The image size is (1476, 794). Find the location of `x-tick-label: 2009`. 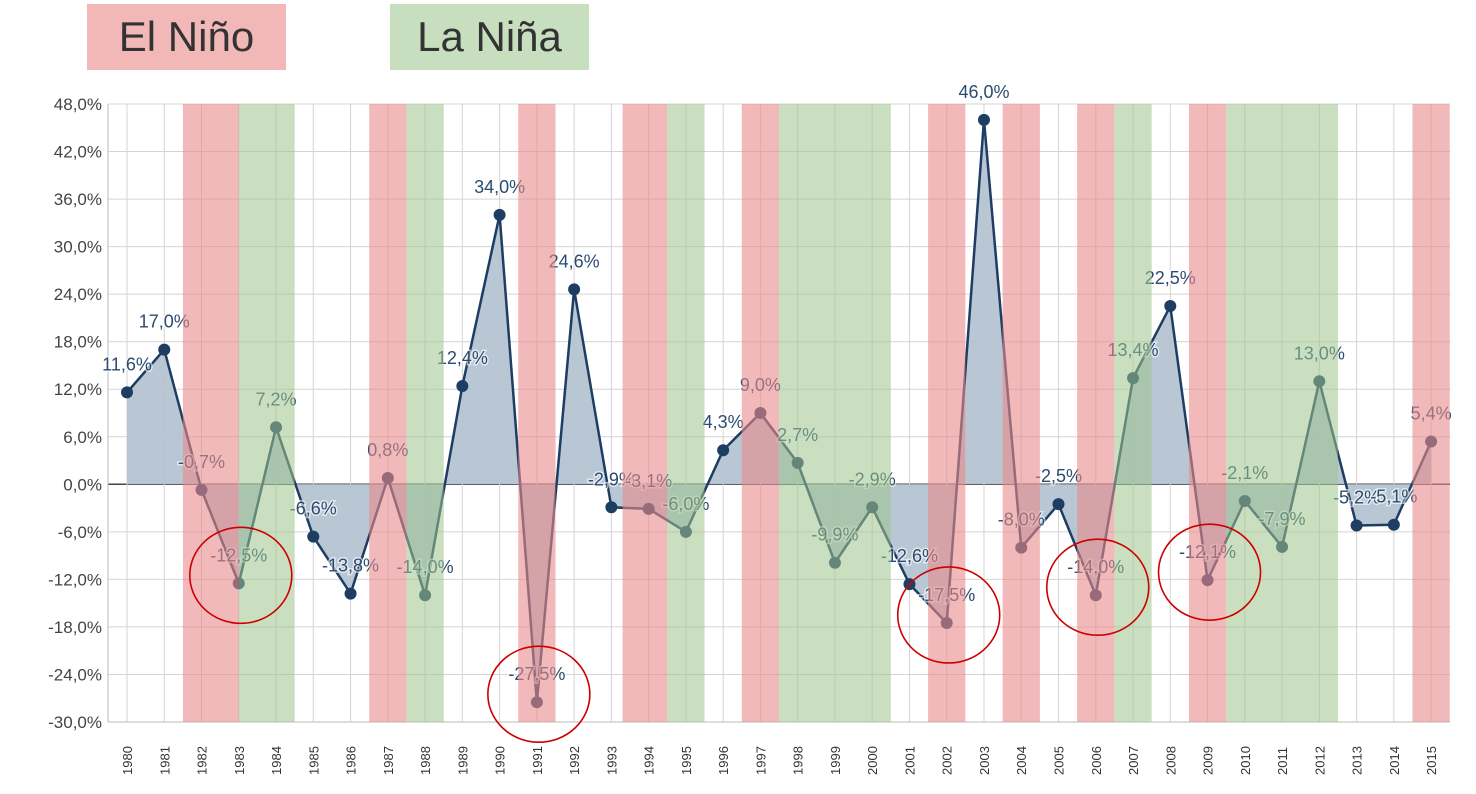

x-tick-label: 2009 is located at coordinates (1208, 760).